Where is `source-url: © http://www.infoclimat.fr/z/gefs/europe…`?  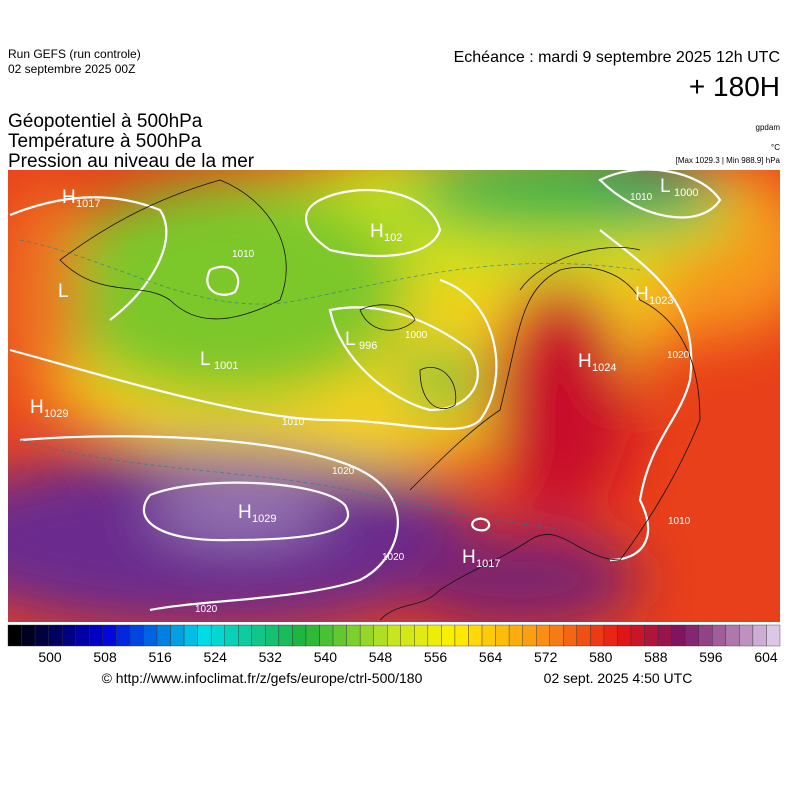
source-url: © http://www.infoclimat.fr/z/gefs/europe… is located at coordinates (262, 678).